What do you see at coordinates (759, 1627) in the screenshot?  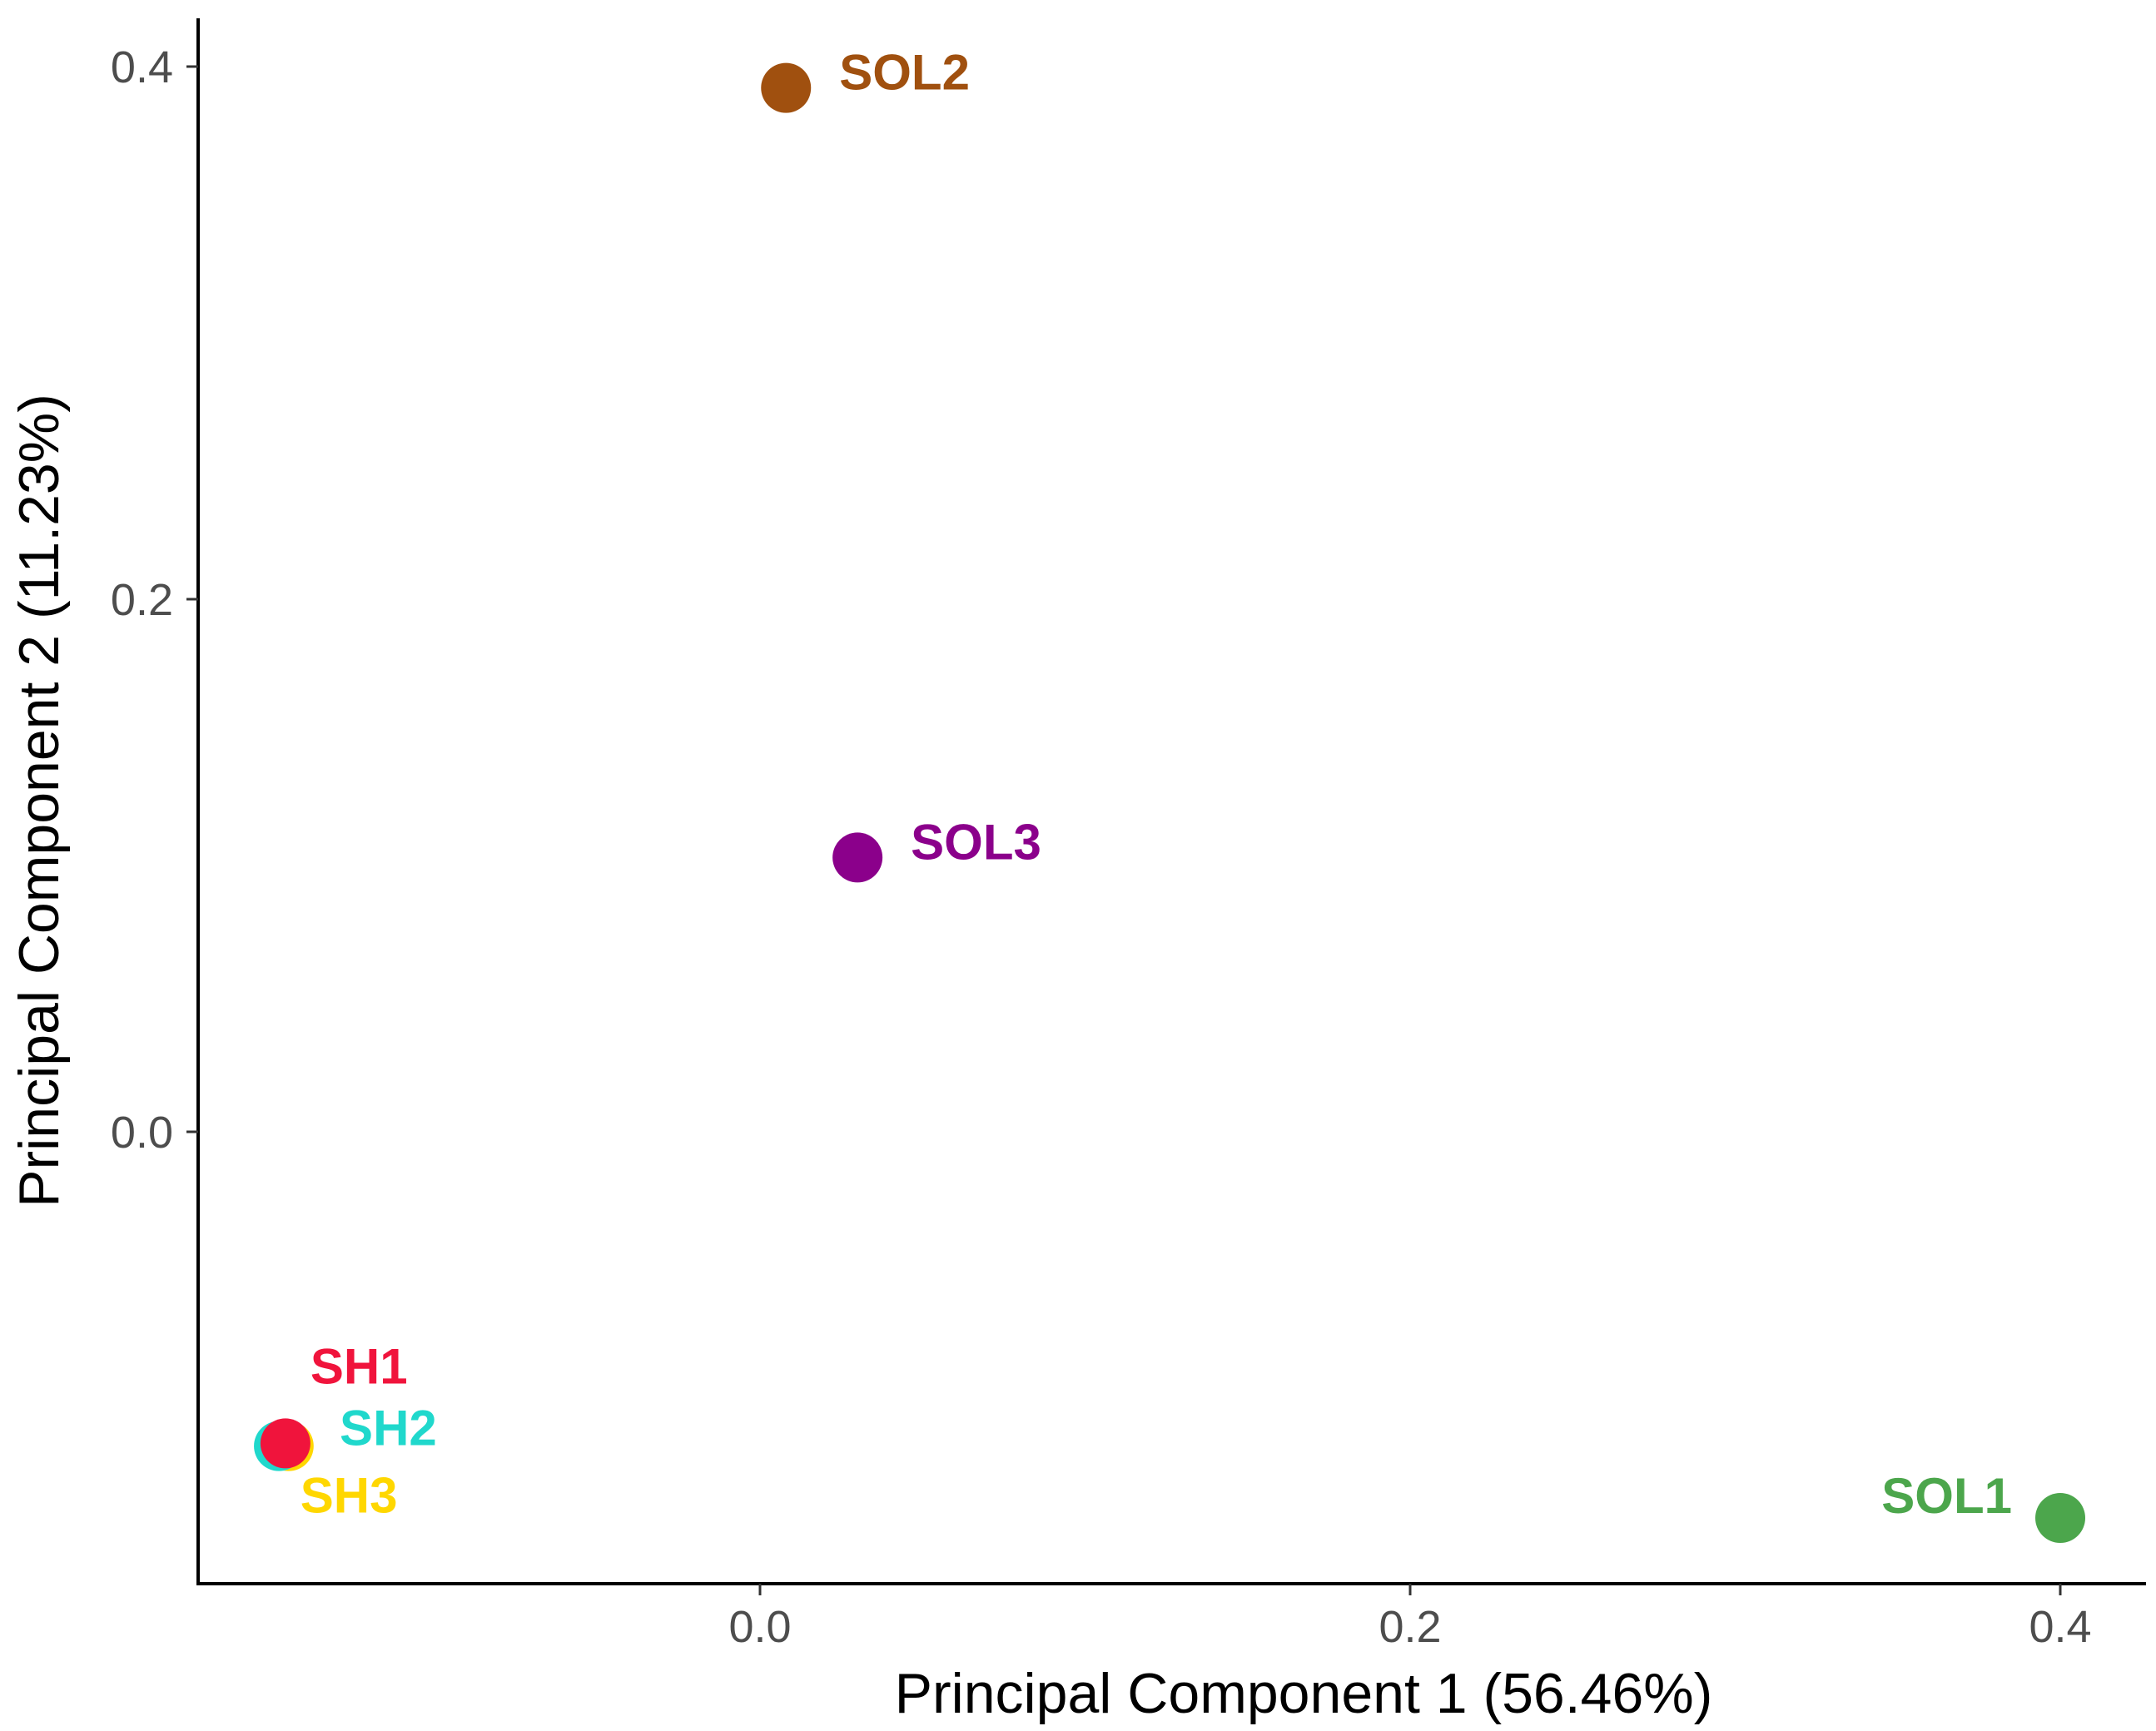 I see `x-tick-label: 0.0` at bounding box center [759, 1627].